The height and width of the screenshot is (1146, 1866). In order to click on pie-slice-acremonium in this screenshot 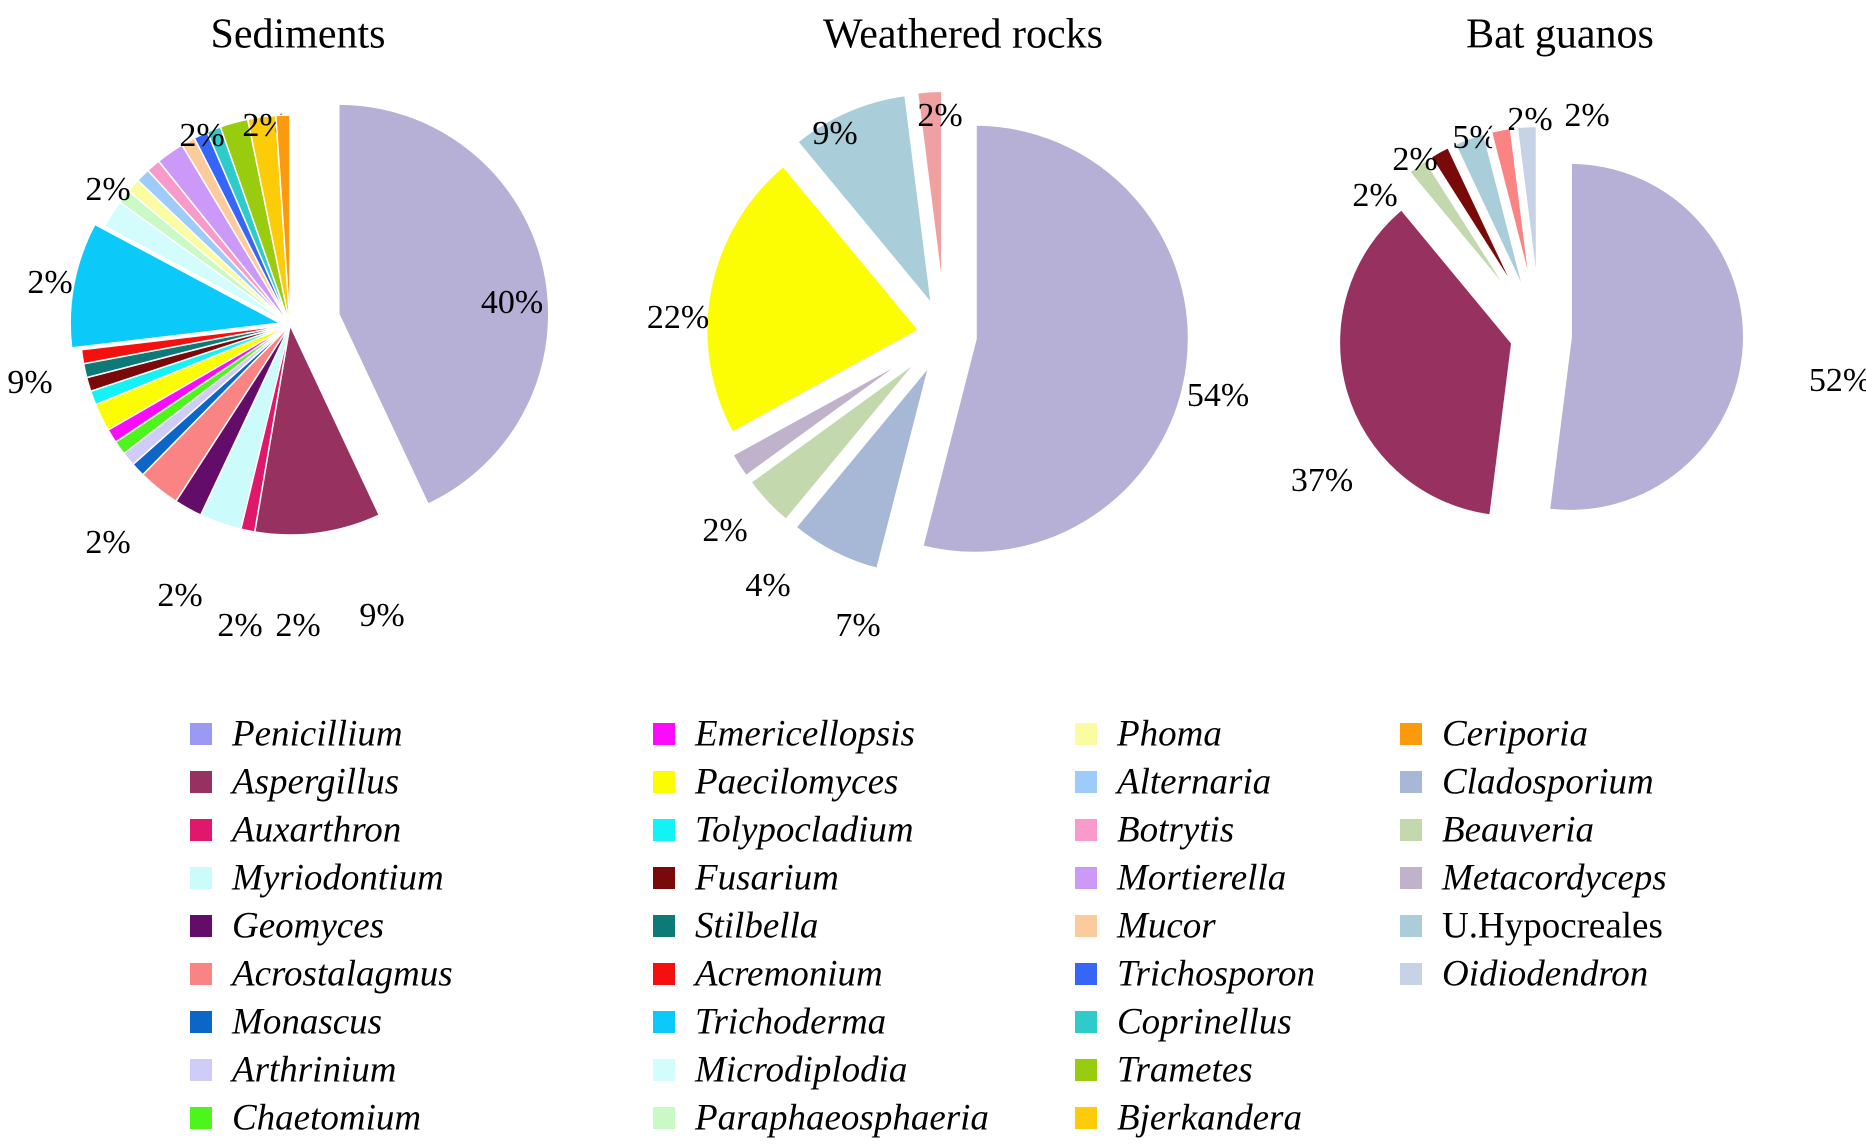, I will do `click(185, 344)`.